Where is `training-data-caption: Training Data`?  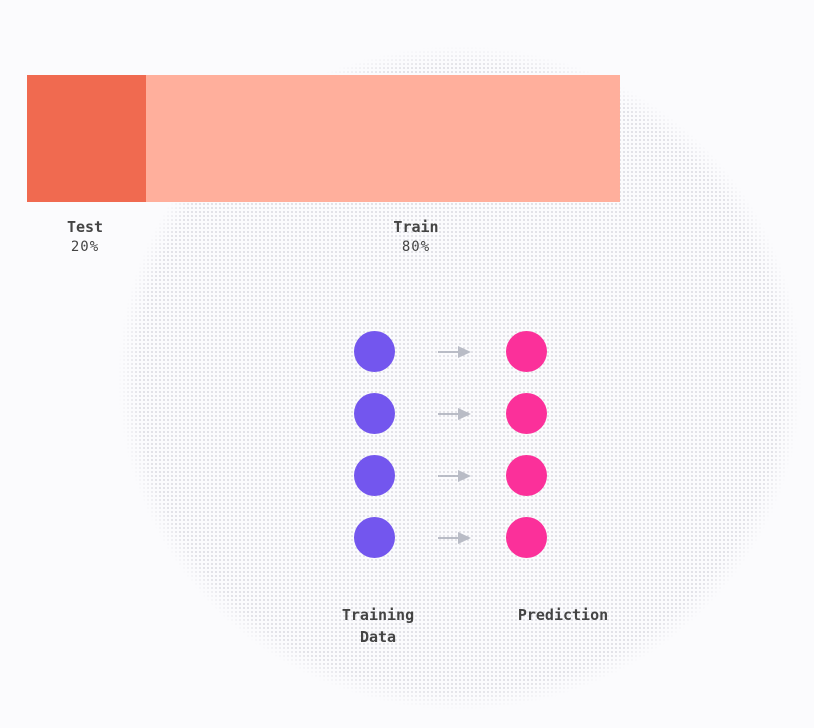 training-data-caption: Training Data is located at coordinates (378, 626).